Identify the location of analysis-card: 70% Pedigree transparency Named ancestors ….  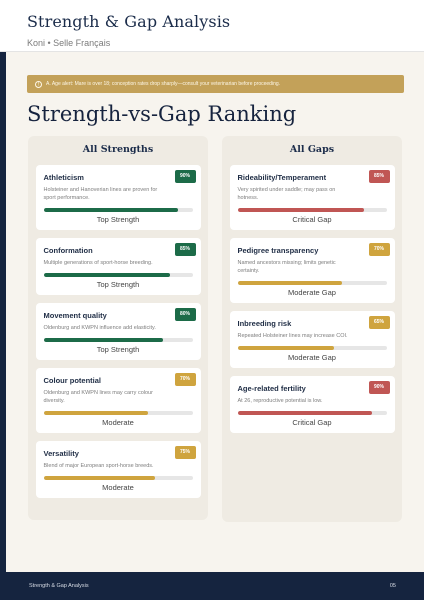
(312, 270).